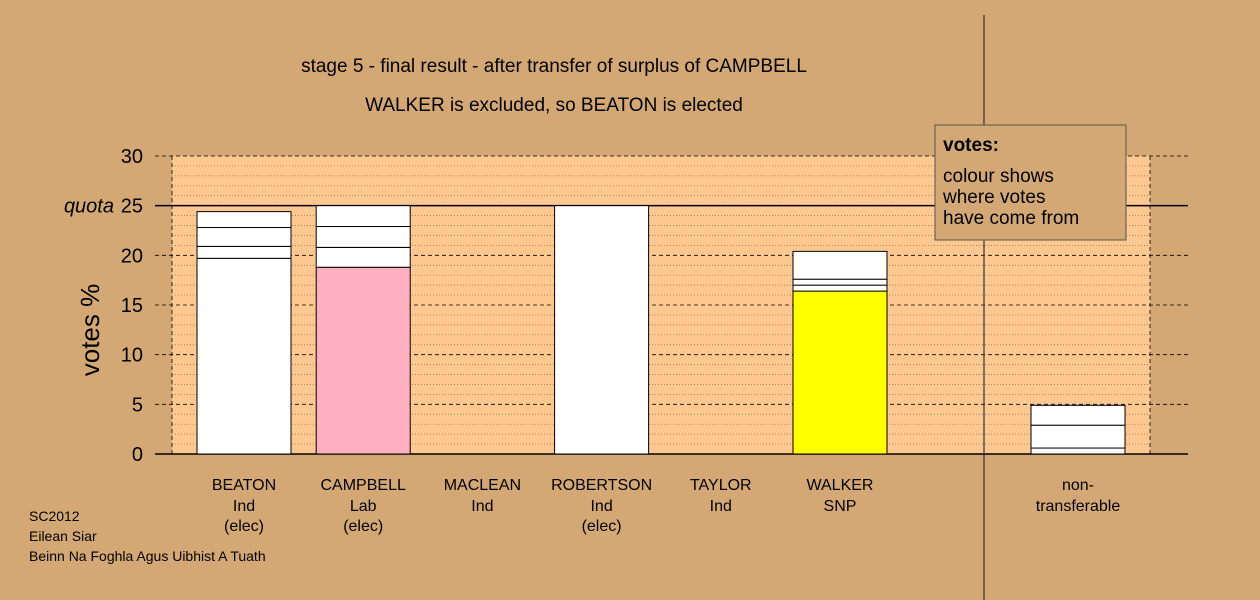 This screenshot has height=600, width=1260. I want to click on candidate-name: WALKER, so click(840, 485).